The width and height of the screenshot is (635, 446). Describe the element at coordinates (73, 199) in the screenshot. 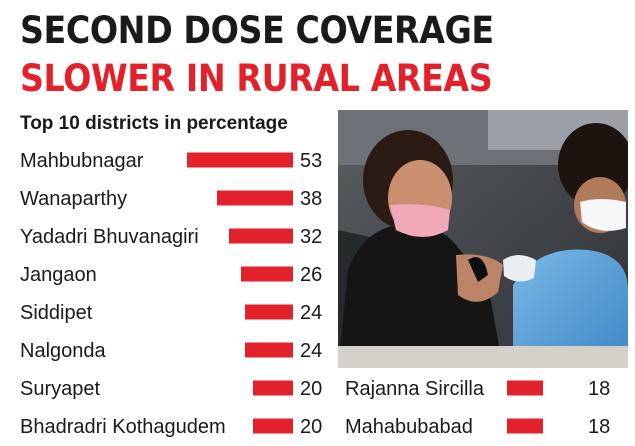

I see `category-label: Wanaparthy` at that location.